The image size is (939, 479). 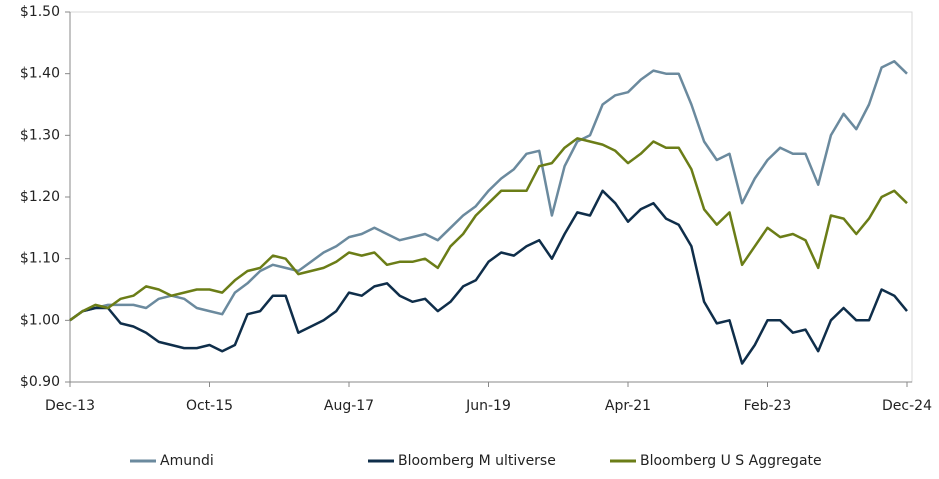 What do you see at coordinates (209, 406) in the screenshot?
I see `x-tick-label: Oct-15` at bounding box center [209, 406].